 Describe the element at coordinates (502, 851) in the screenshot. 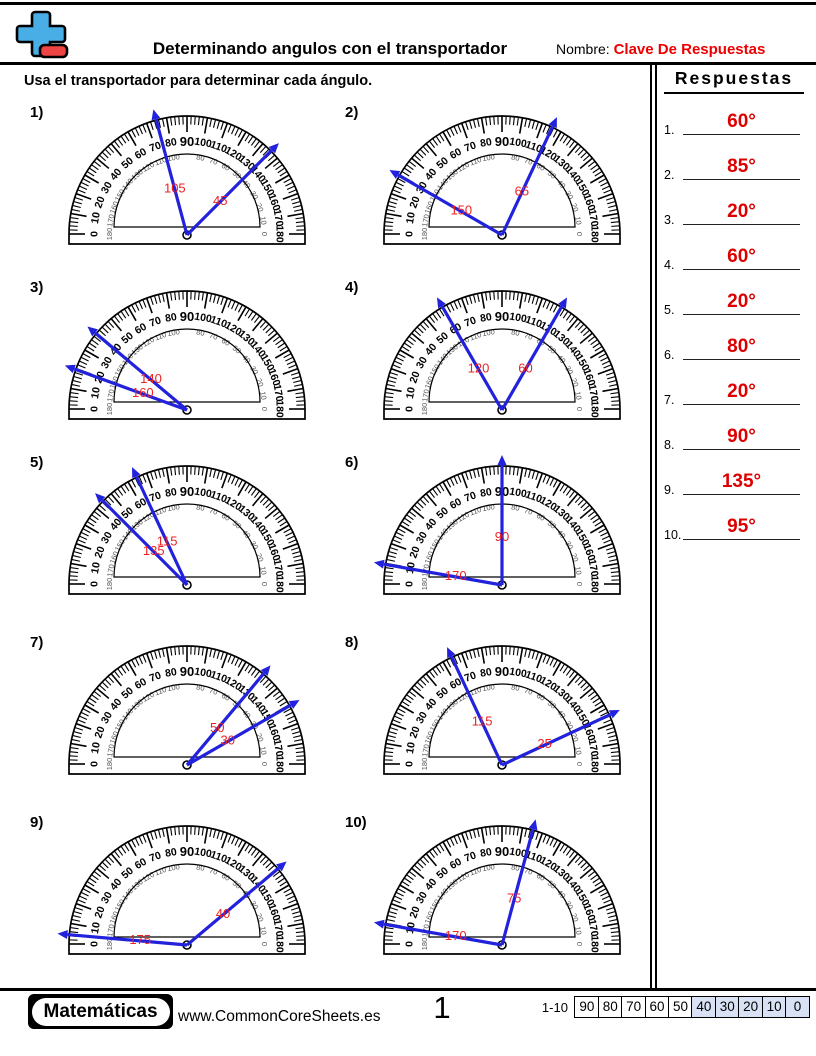

I see `outer-scale-number: 90` at that location.